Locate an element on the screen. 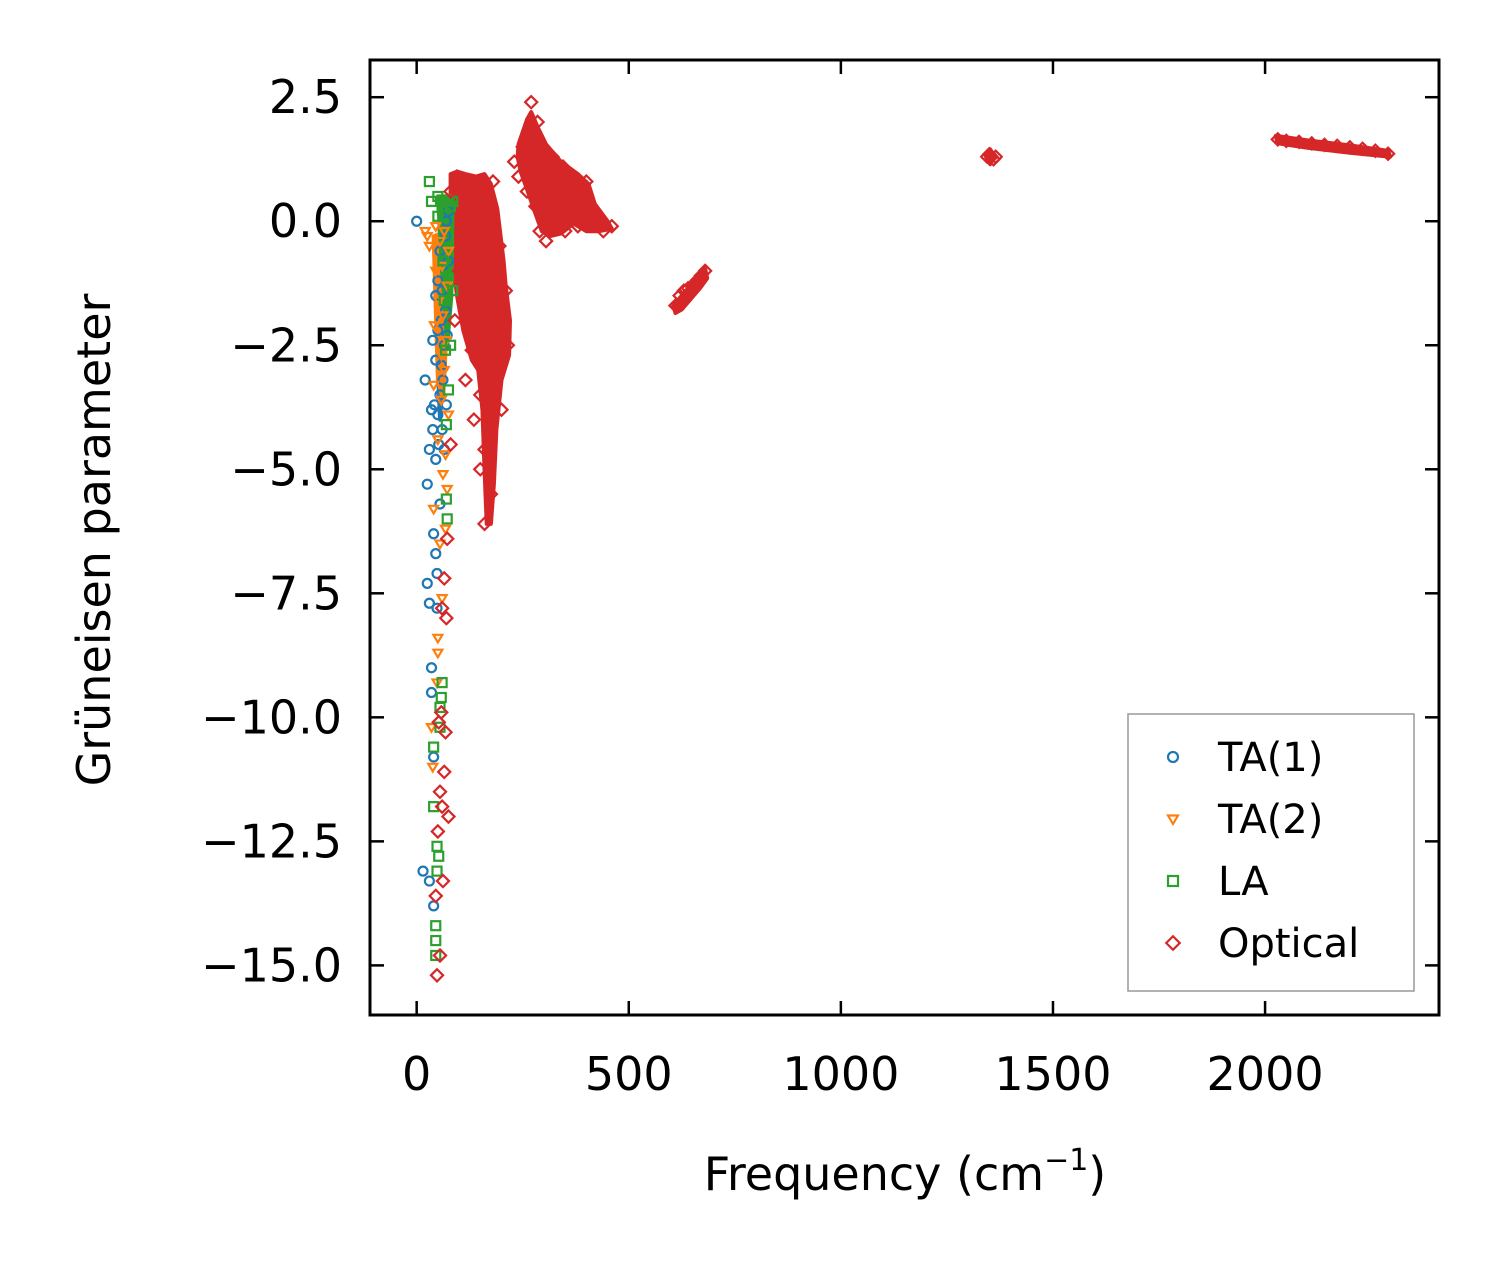 This screenshot has width=1499, height=1264. y-tick-label: −2.5 is located at coordinates (286, 345).